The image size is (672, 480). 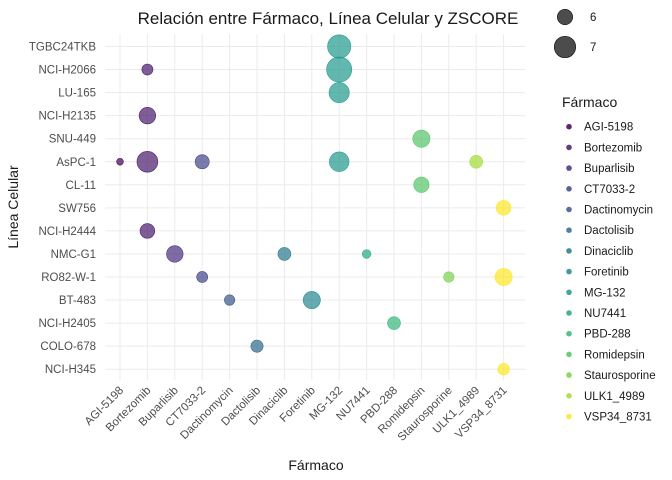 What do you see at coordinates (68, 278) in the screenshot?
I see `y-tick-label: RO82-W-1` at bounding box center [68, 278].